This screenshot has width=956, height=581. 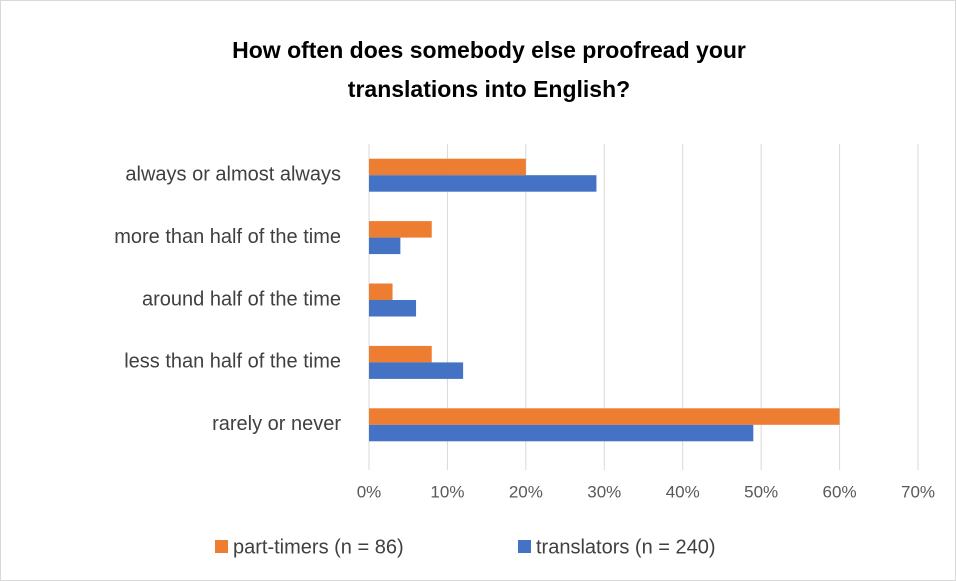 What do you see at coordinates (604, 491) in the screenshot?
I see `x-tick-label: 30%` at bounding box center [604, 491].